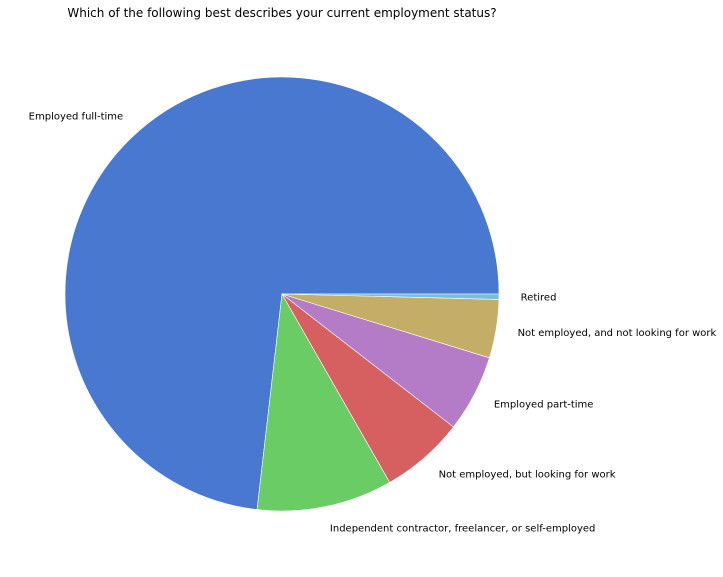  Describe the element at coordinates (76, 116) in the screenshot. I see `pie-slice-label: Employed full-time` at that location.